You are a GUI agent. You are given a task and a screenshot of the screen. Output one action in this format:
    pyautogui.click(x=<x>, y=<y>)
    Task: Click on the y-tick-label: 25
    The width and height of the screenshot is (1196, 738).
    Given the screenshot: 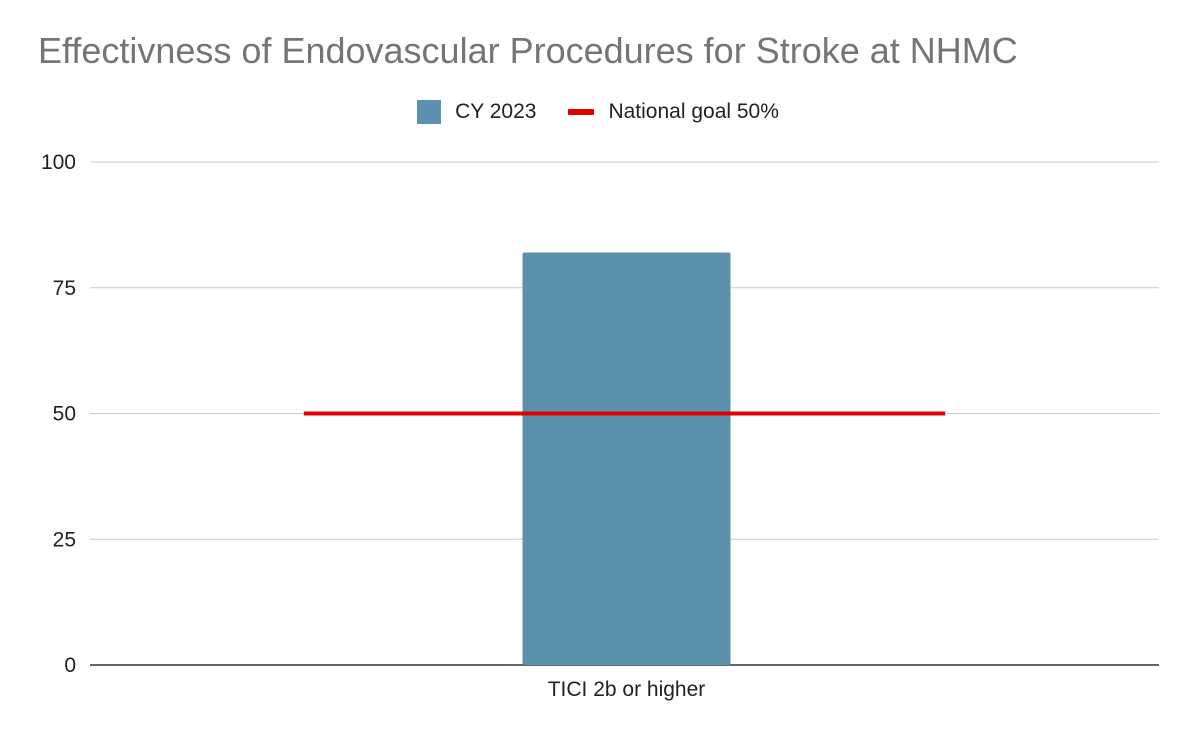 What is the action you would take?
    pyautogui.click(x=64, y=539)
    